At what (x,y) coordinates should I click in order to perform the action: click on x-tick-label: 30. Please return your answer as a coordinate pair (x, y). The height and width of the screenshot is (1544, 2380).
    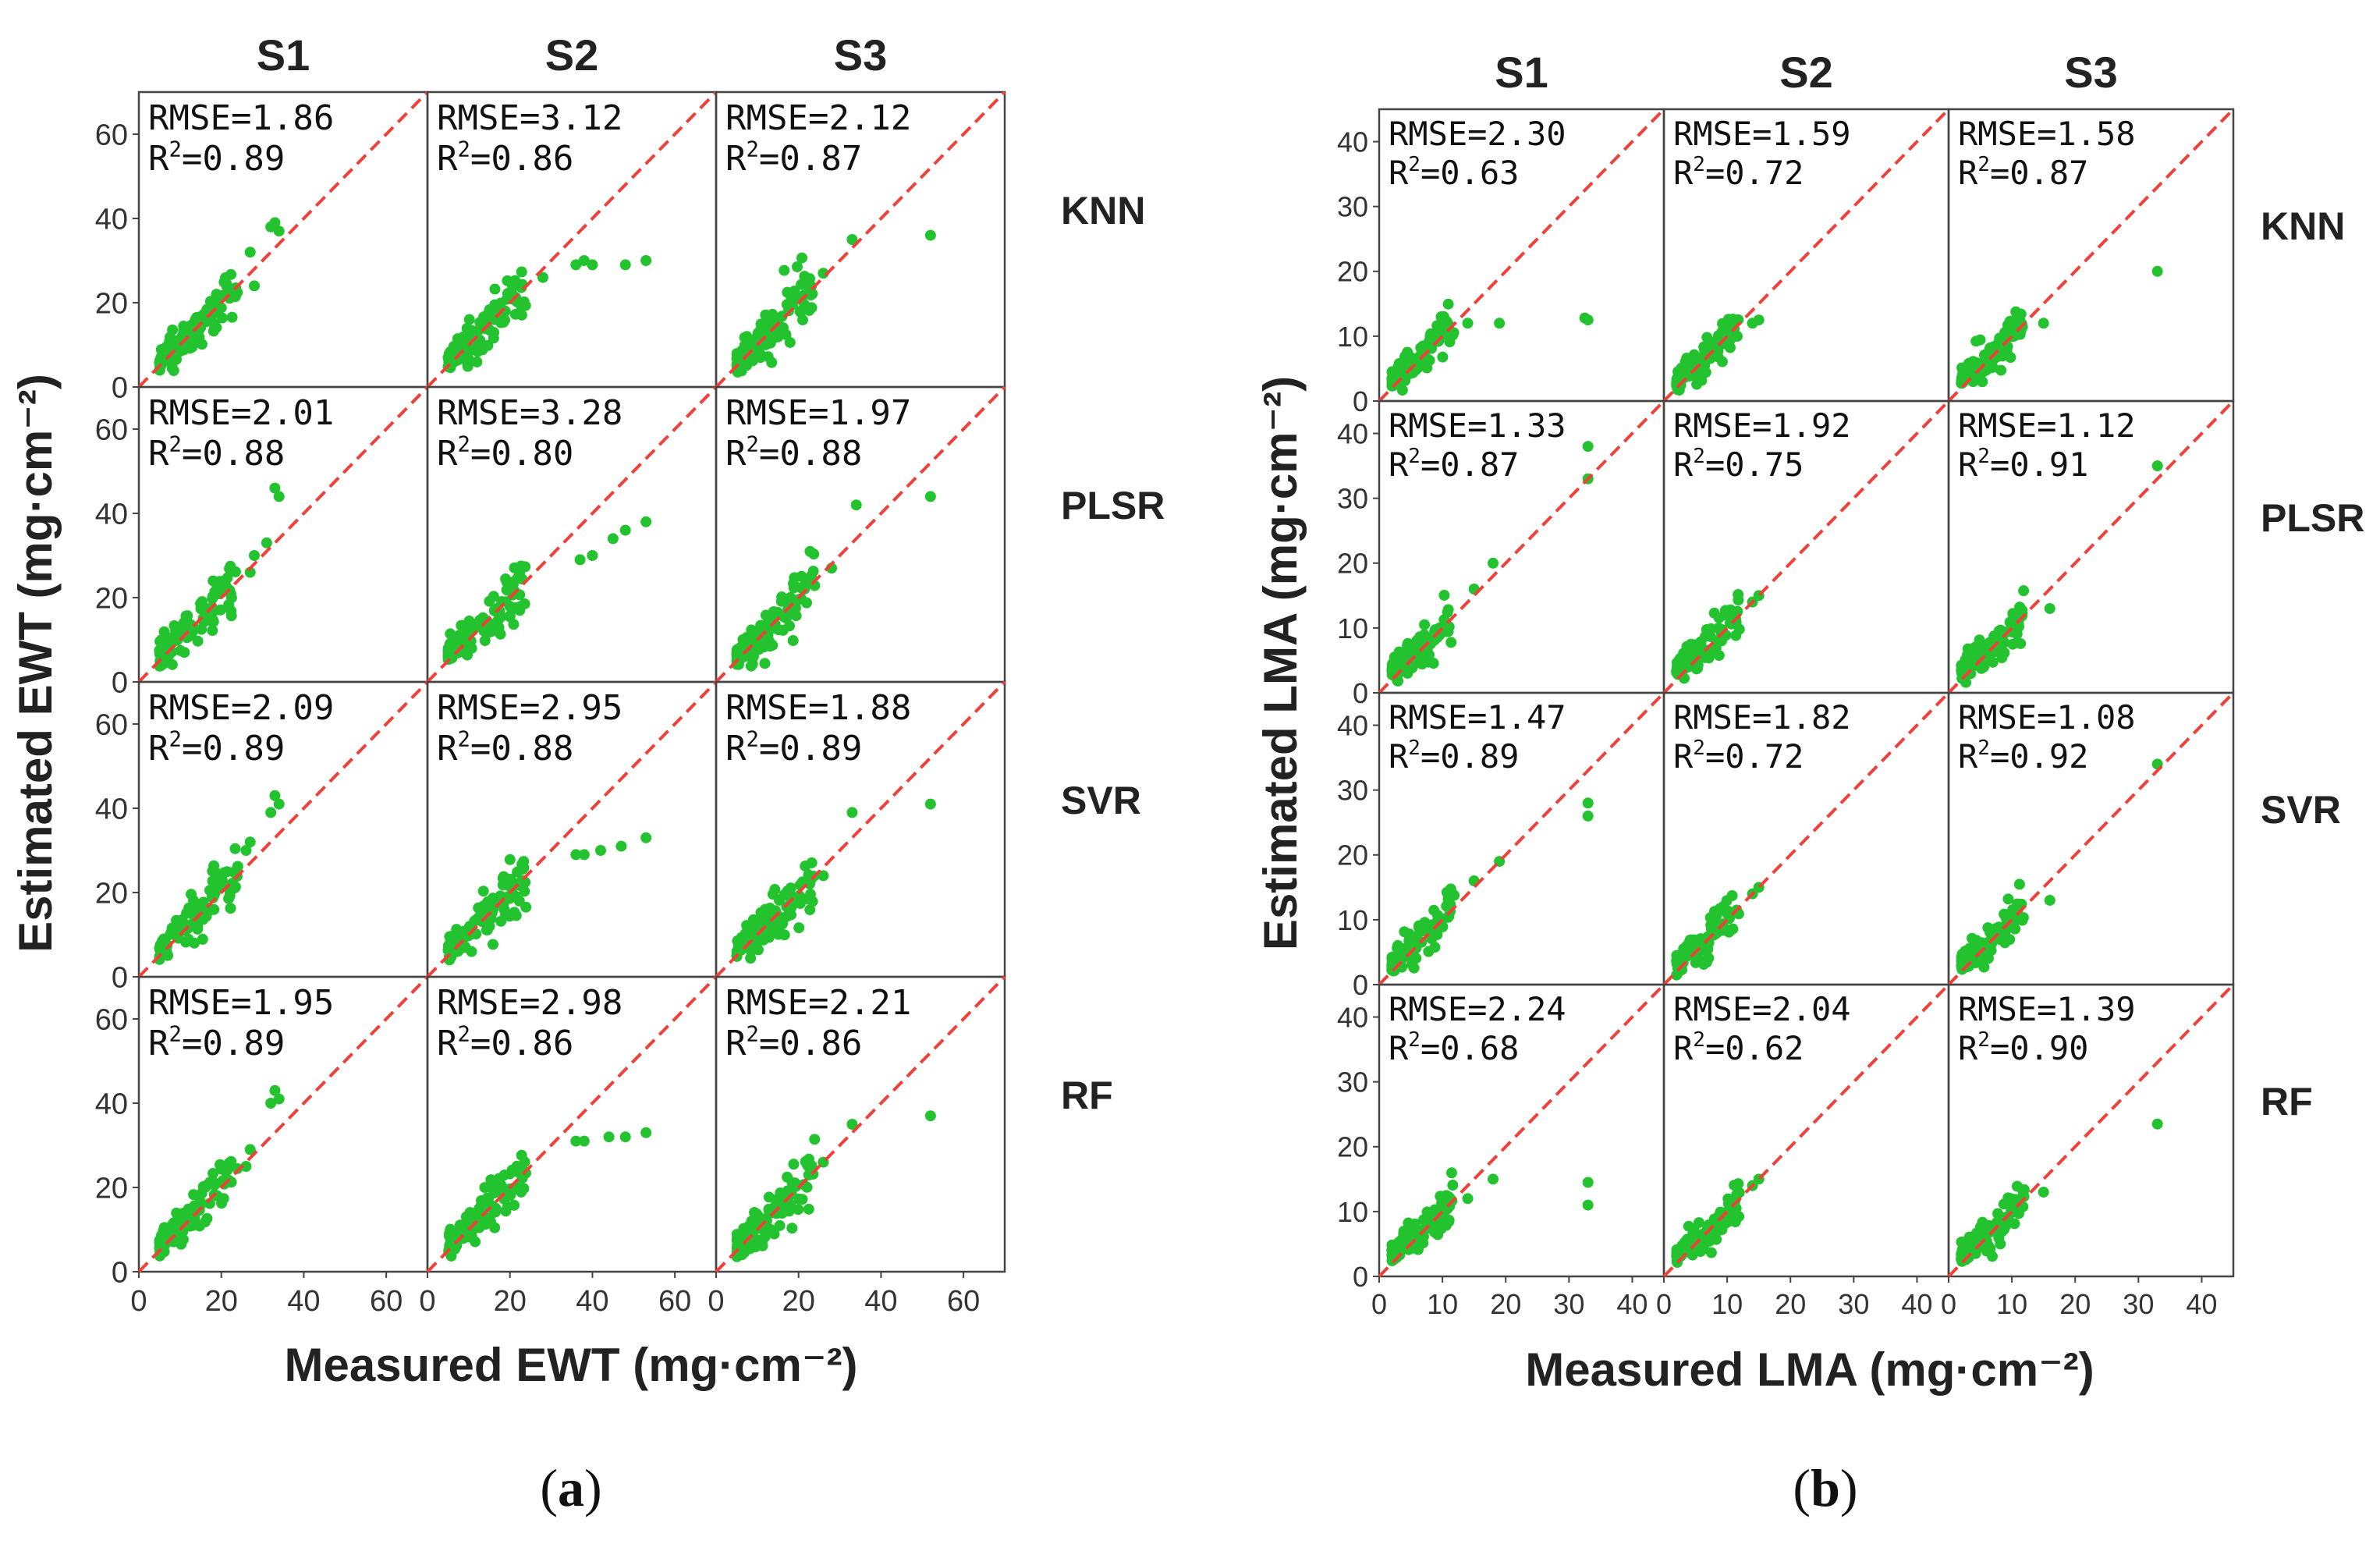
    Looking at the image, I should click on (2139, 1304).